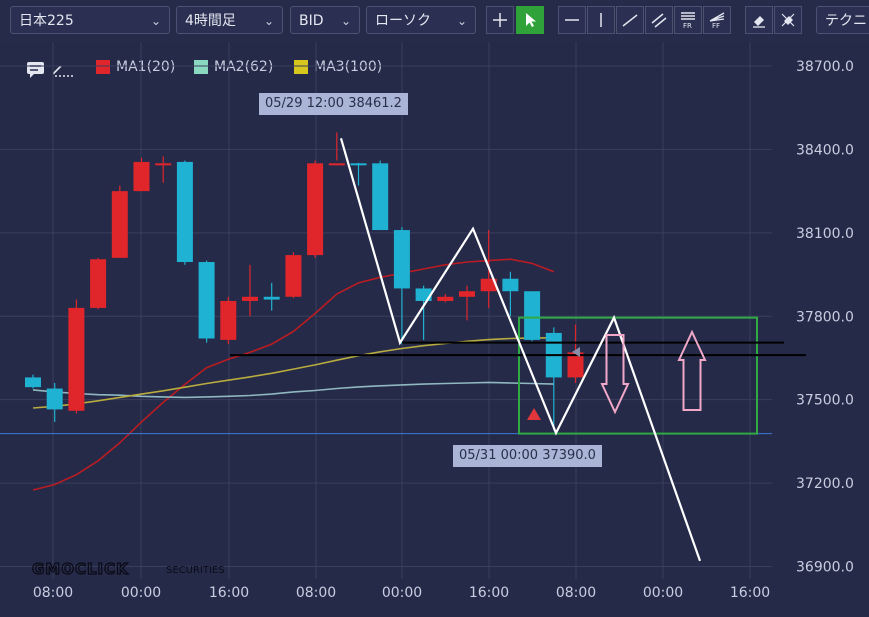  I want to click on horizontal-line-icon, so click(572, 20).